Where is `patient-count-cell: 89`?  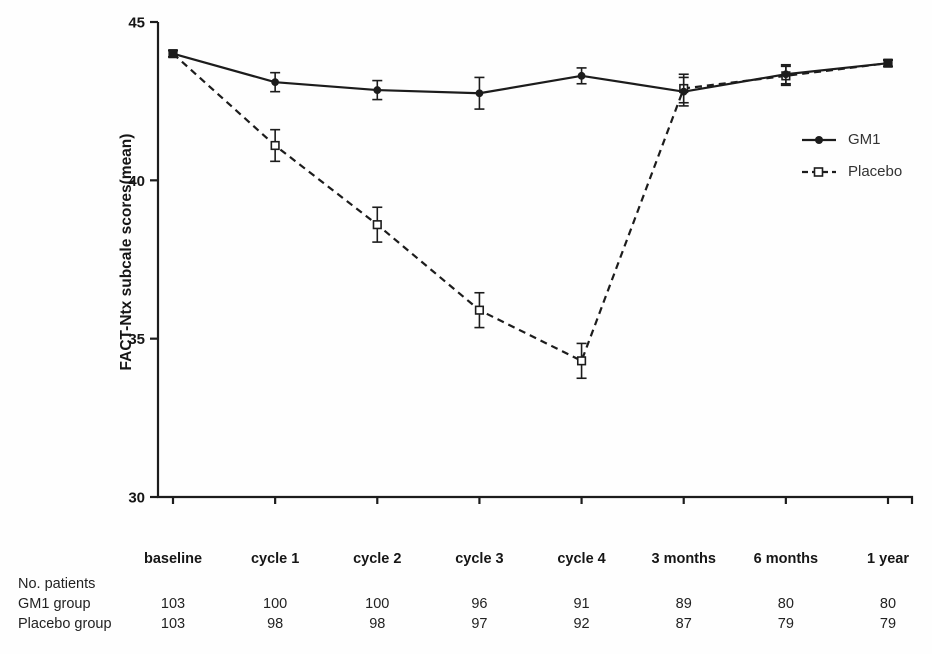 patient-count-cell: 89 is located at coordinates (683, 604).